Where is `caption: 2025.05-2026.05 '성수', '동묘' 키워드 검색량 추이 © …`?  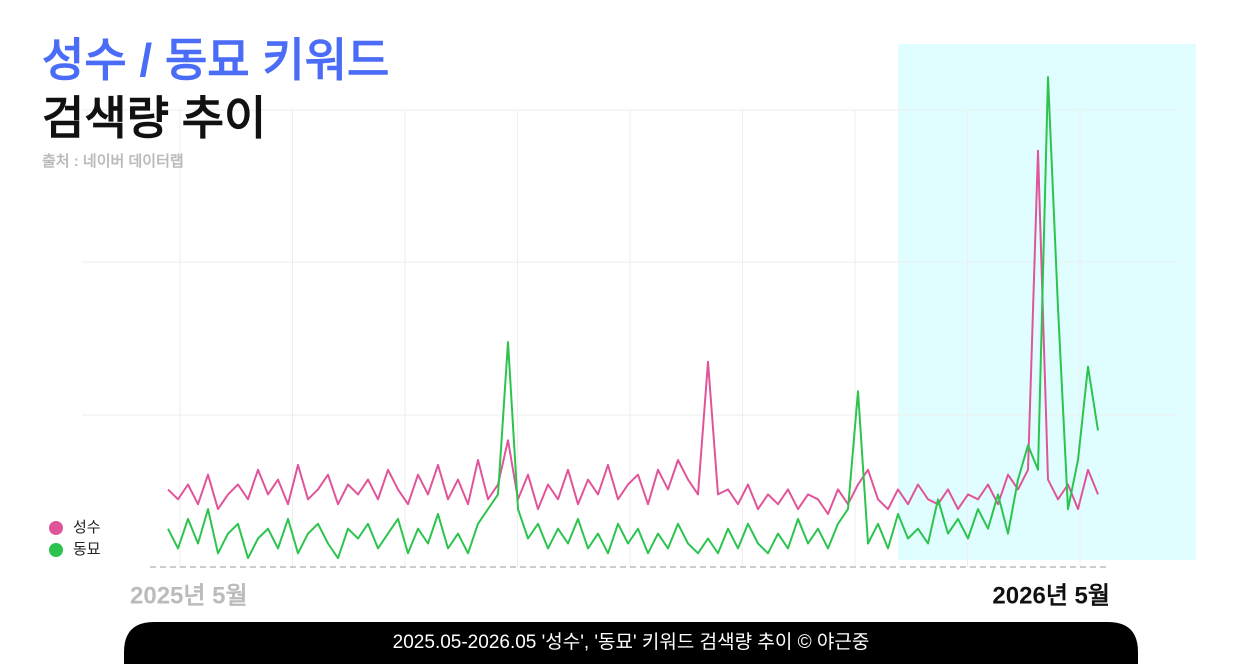
caption: 2025.05-2026.05 '성수', '동묘' 키워드 검색량 추이 © … is located at coordinates (631, 642).